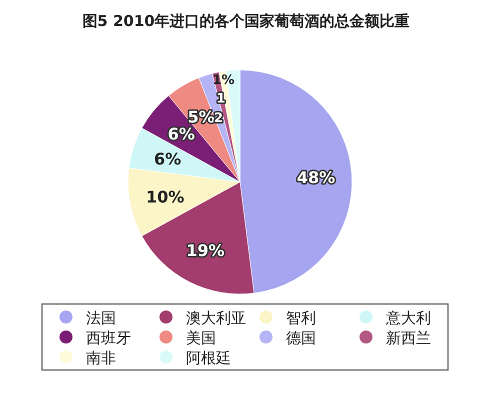  I want to click on legend-label: 澳大利亚, so click(216, 318).